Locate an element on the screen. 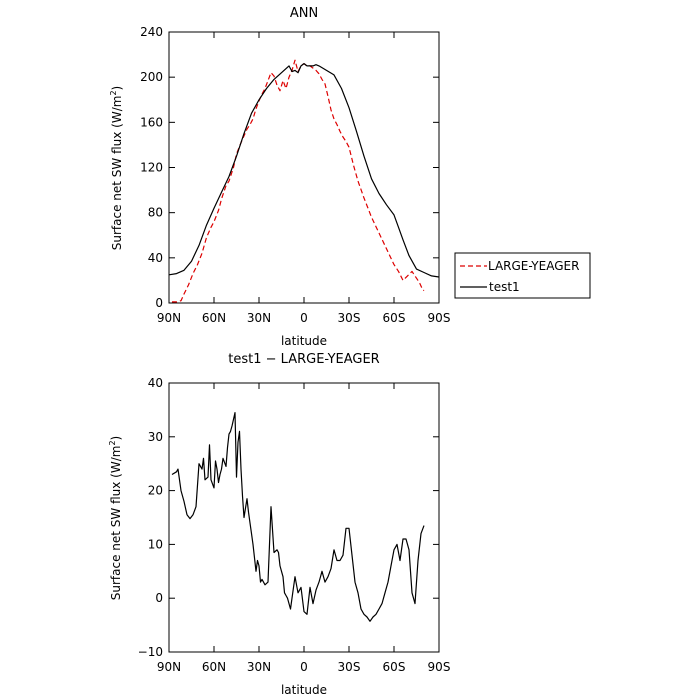 Image resolution: width=700 pixels, height=700 pixels. bottom-x-axis-label: latitude is located at coordinates (304, 690).